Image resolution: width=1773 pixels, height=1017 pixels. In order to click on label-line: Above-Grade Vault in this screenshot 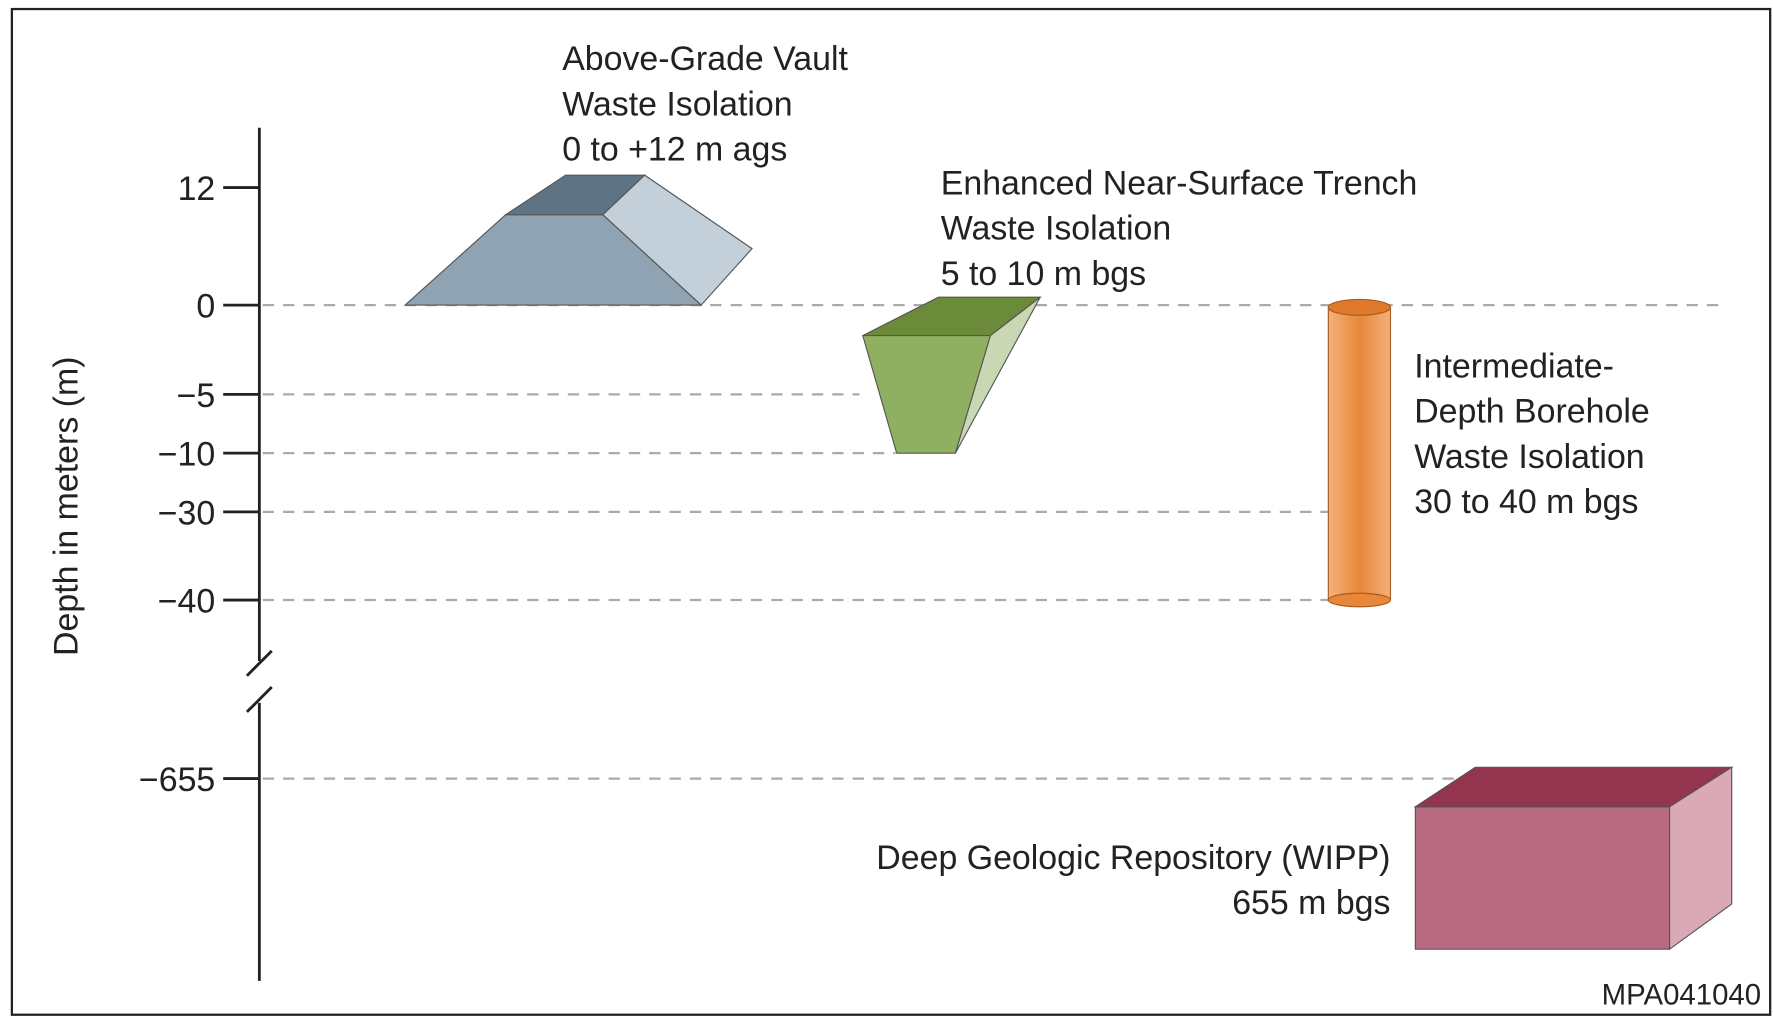, I will do `click(705, 59)`.